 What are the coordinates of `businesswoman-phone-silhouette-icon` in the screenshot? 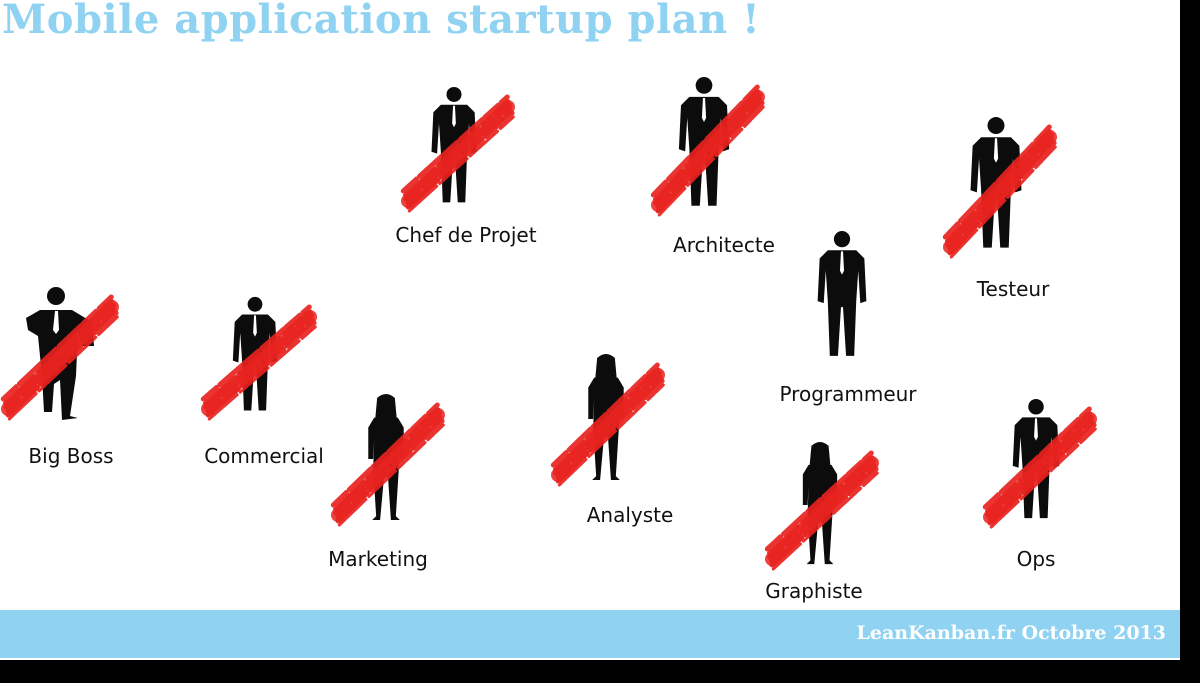 It's located at (821, 506).